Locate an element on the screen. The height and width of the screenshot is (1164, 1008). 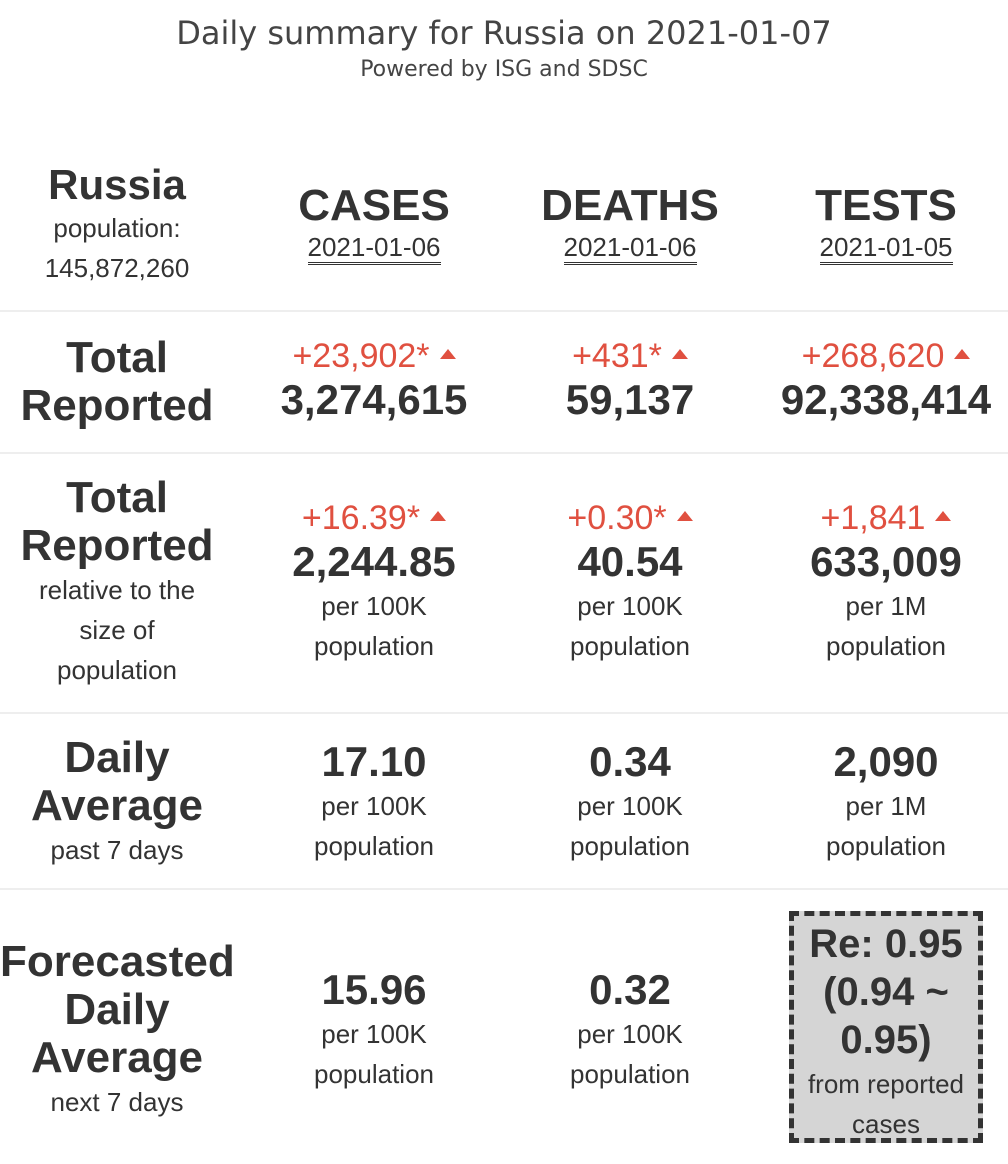
re-note: from reported is located at coordinates (886, 1084).